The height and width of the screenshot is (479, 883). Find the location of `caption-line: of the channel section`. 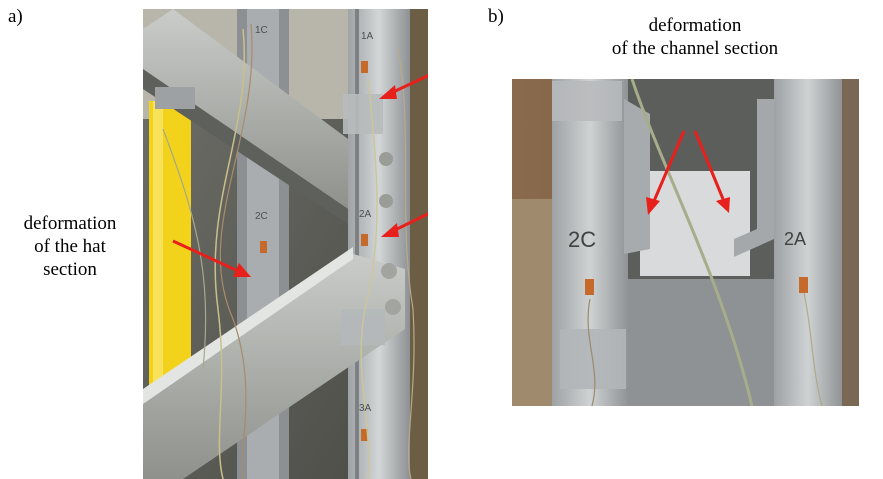

caption-line: of the channel section is located at coordinates (695, 48).